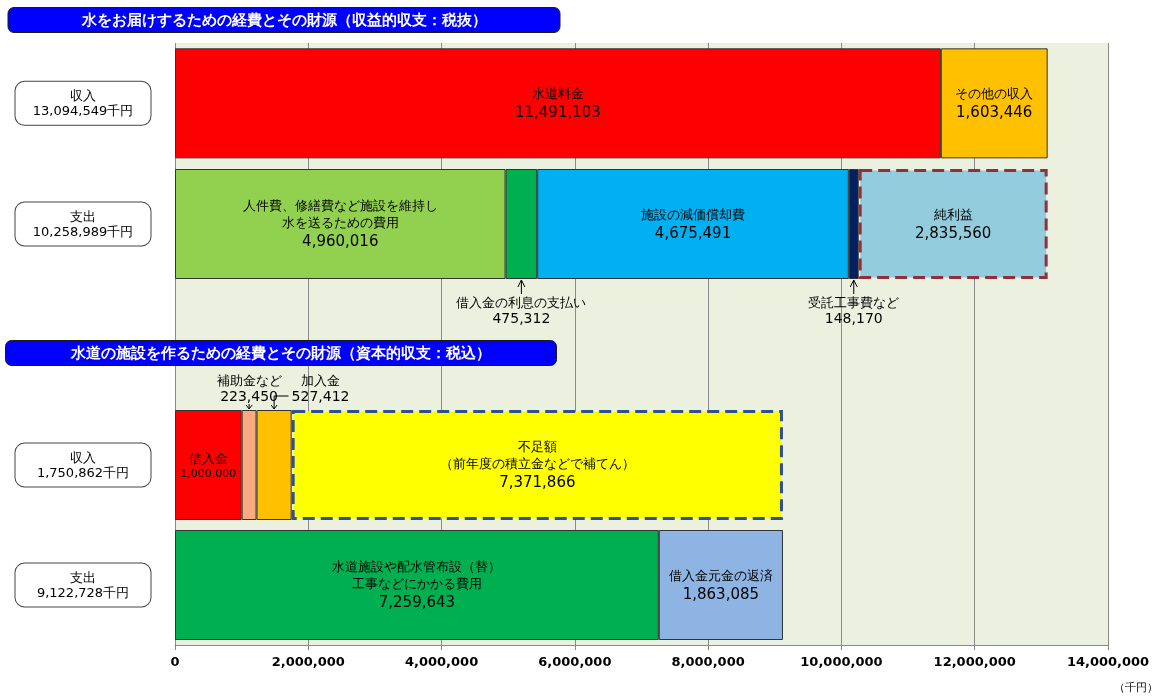 The image size is (1161, 698). I want to click on series-label: 施設の減価償却費, so click(693, 214).